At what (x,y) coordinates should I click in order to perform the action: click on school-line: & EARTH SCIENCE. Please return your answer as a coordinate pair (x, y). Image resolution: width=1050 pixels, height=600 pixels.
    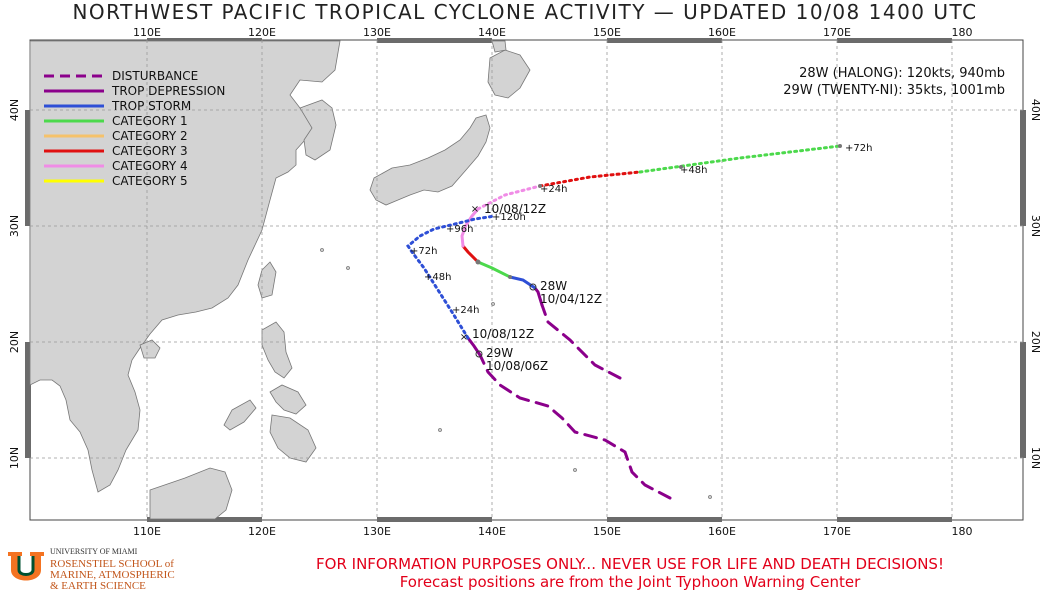
    Looking at the image, I should click on (98, 586).